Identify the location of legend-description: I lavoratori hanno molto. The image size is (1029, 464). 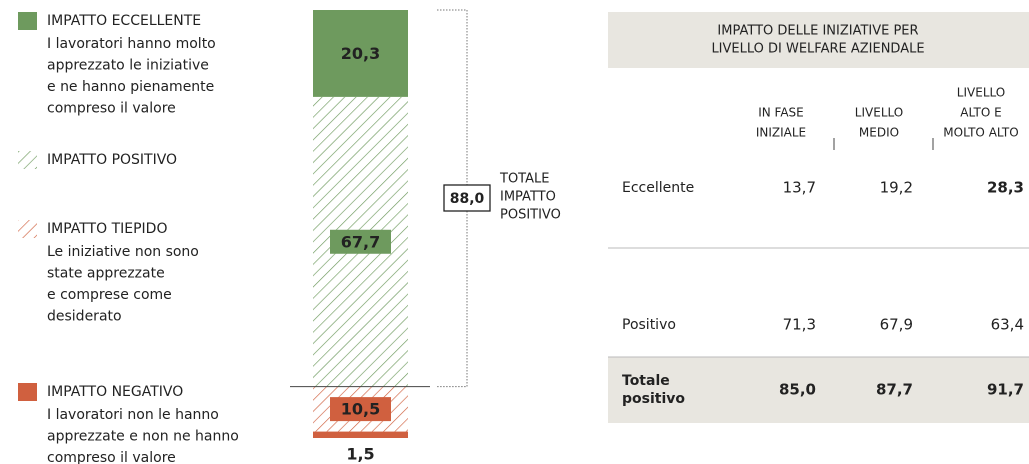
(131, 44).